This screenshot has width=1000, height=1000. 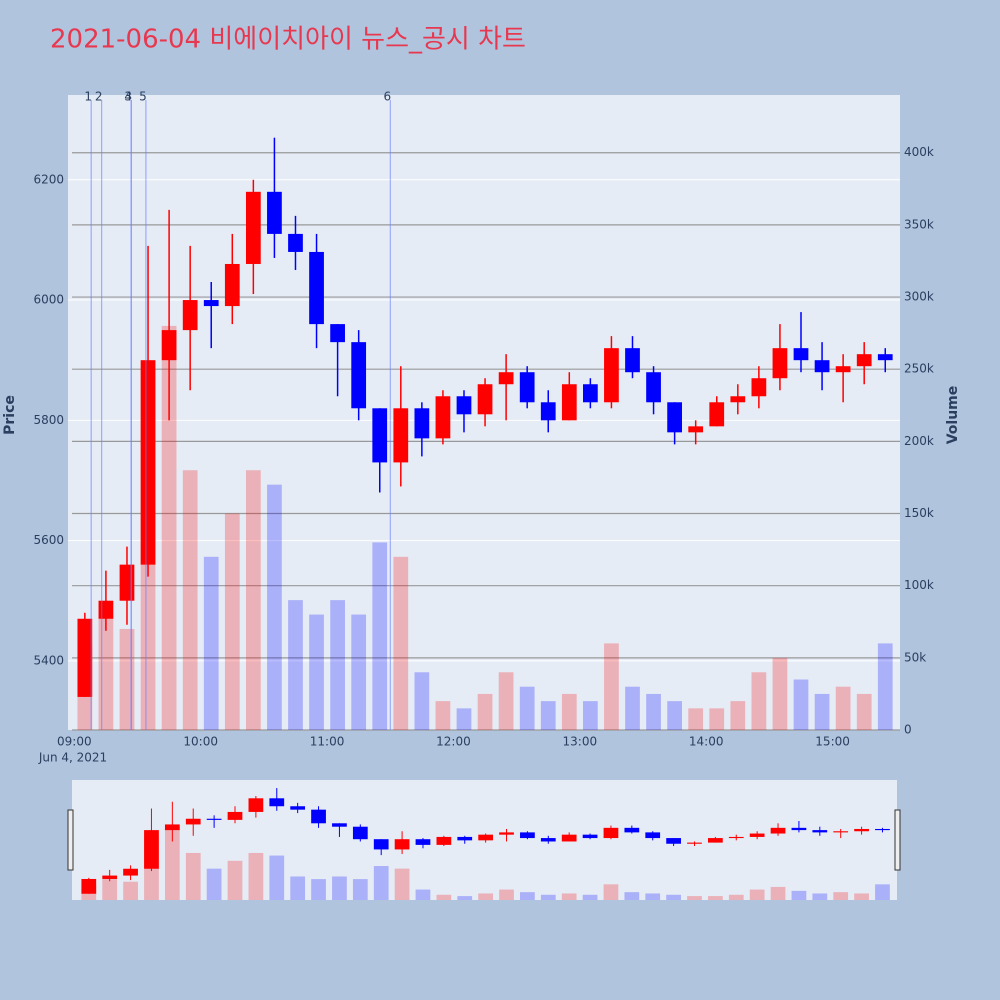 I want to click on chart-title: 2021-06-04 비에이치아이 뉴스_공시 차트, so click(x=288, y=40).